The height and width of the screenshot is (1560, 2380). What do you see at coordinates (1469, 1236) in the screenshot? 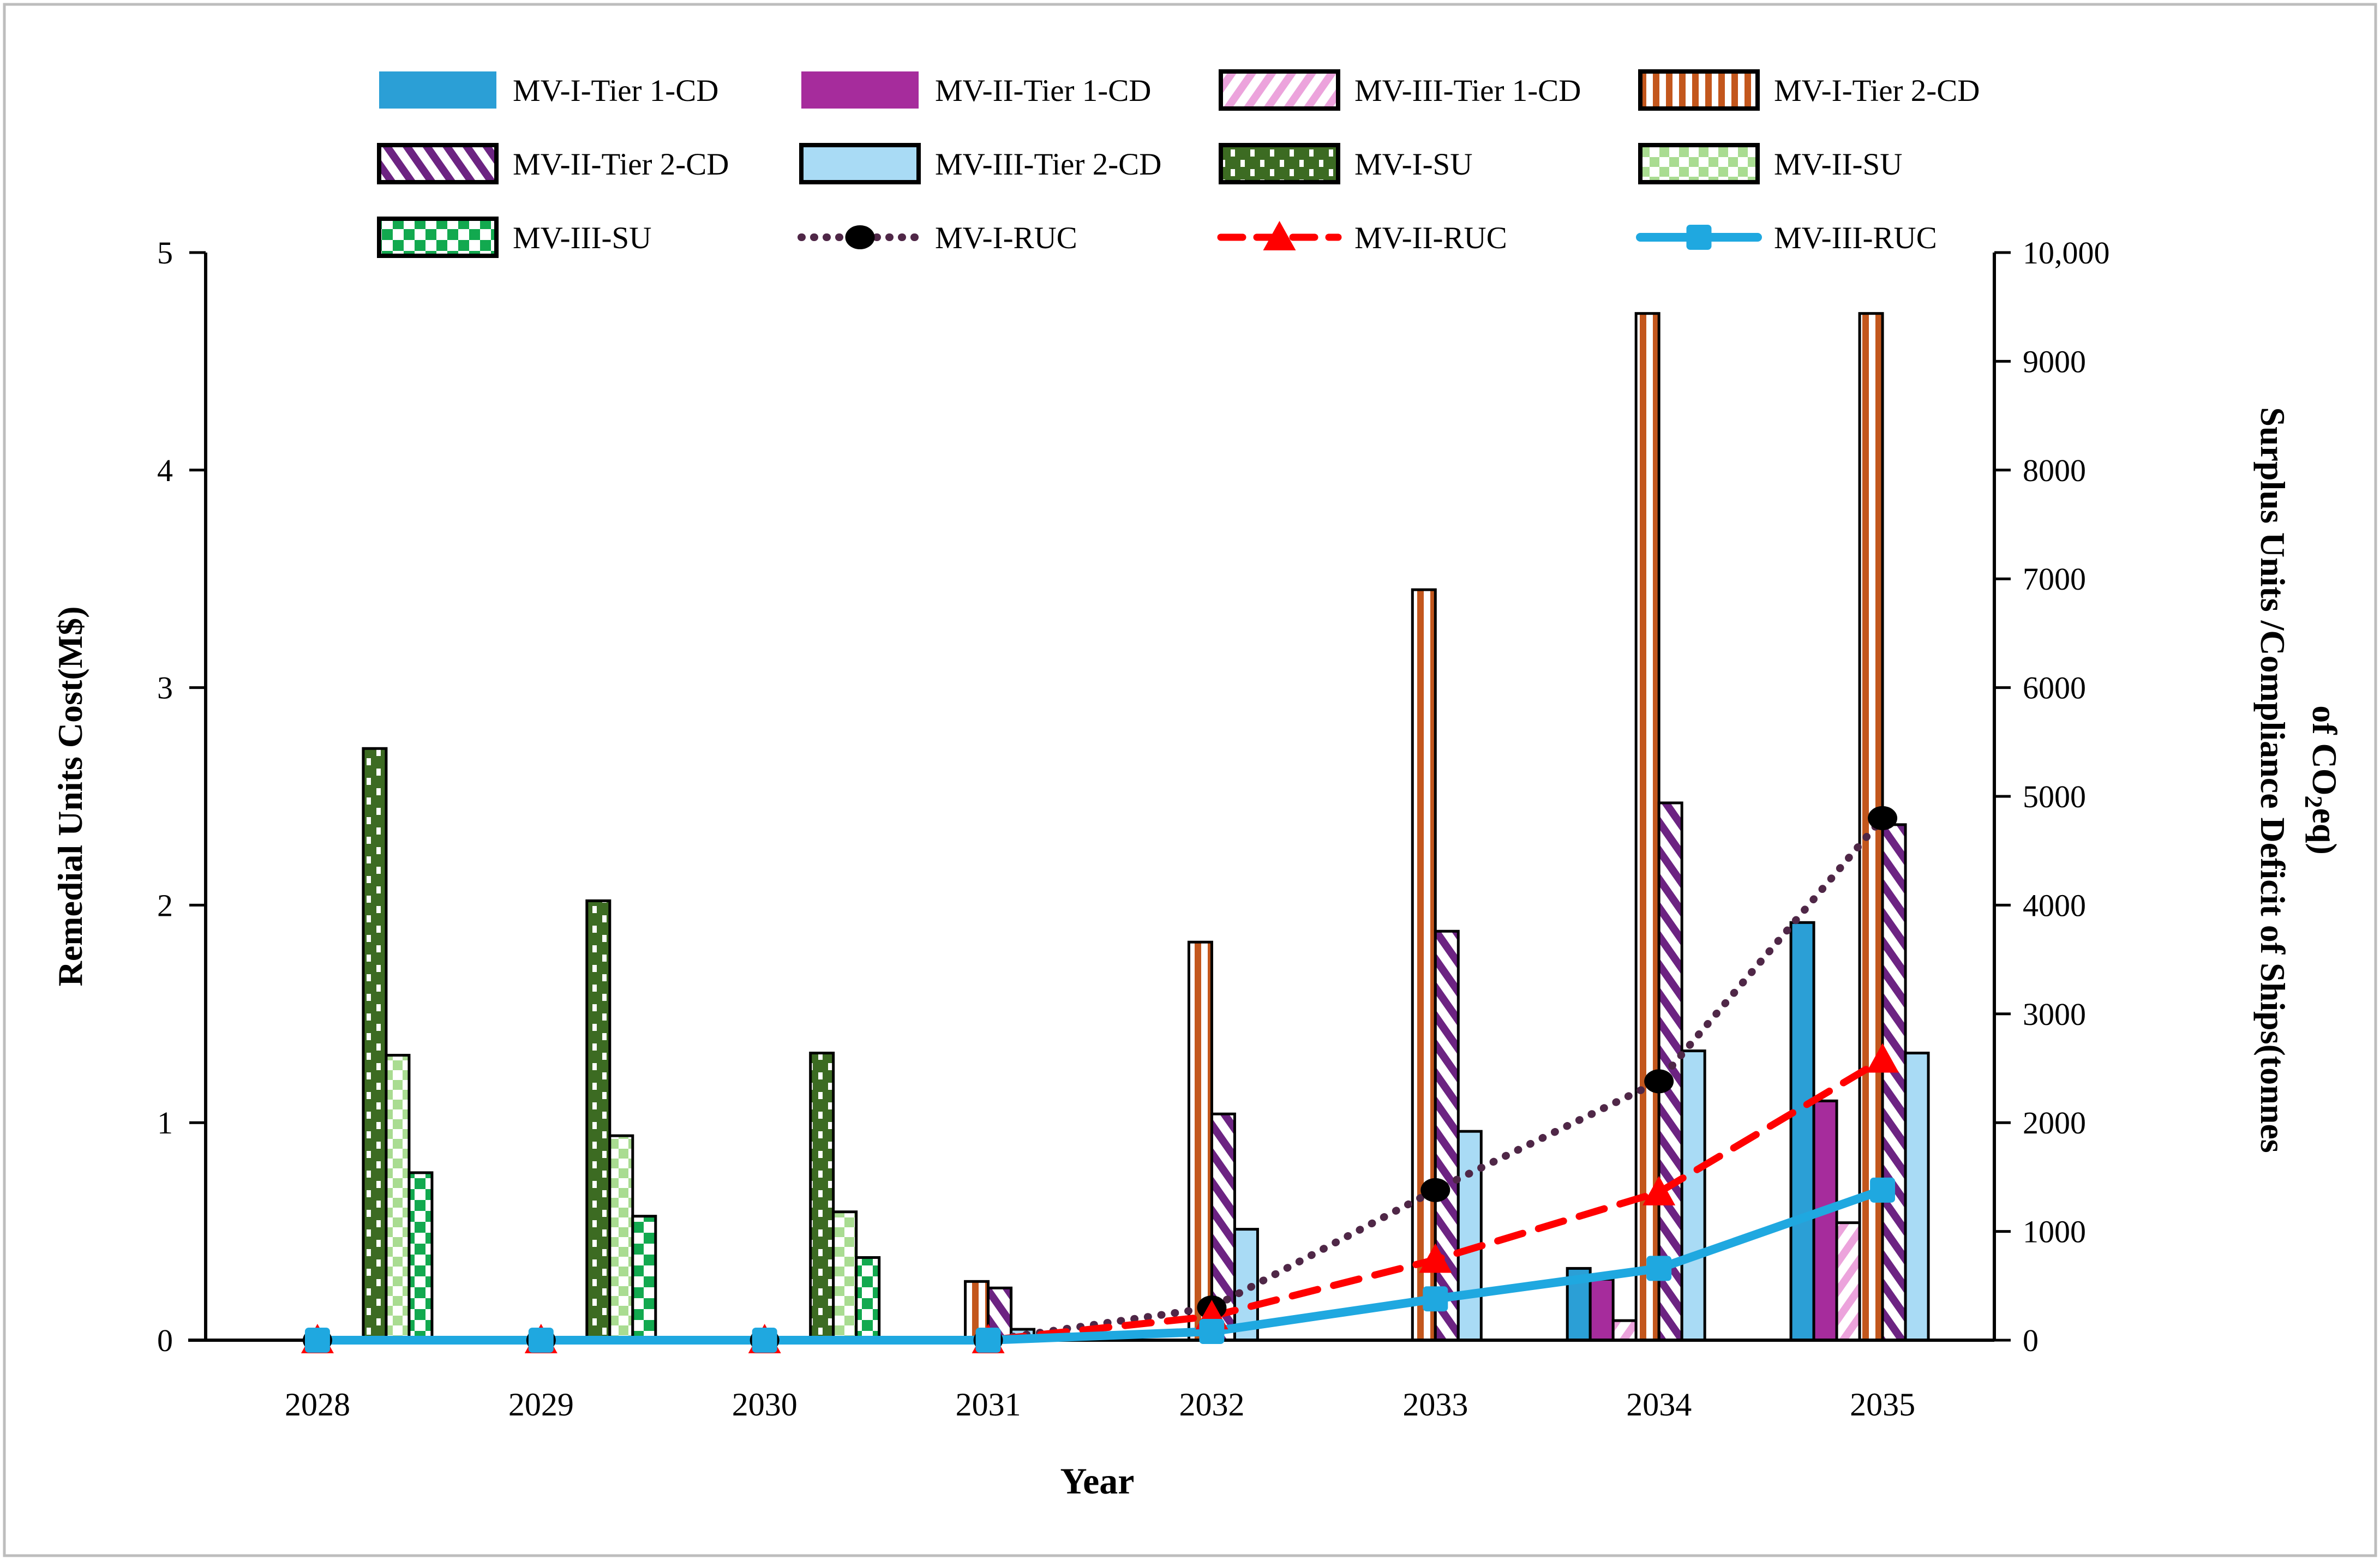
I see `bar-MV-III-Tier 2-CD-2033` at bounding box center [1469, 1236].